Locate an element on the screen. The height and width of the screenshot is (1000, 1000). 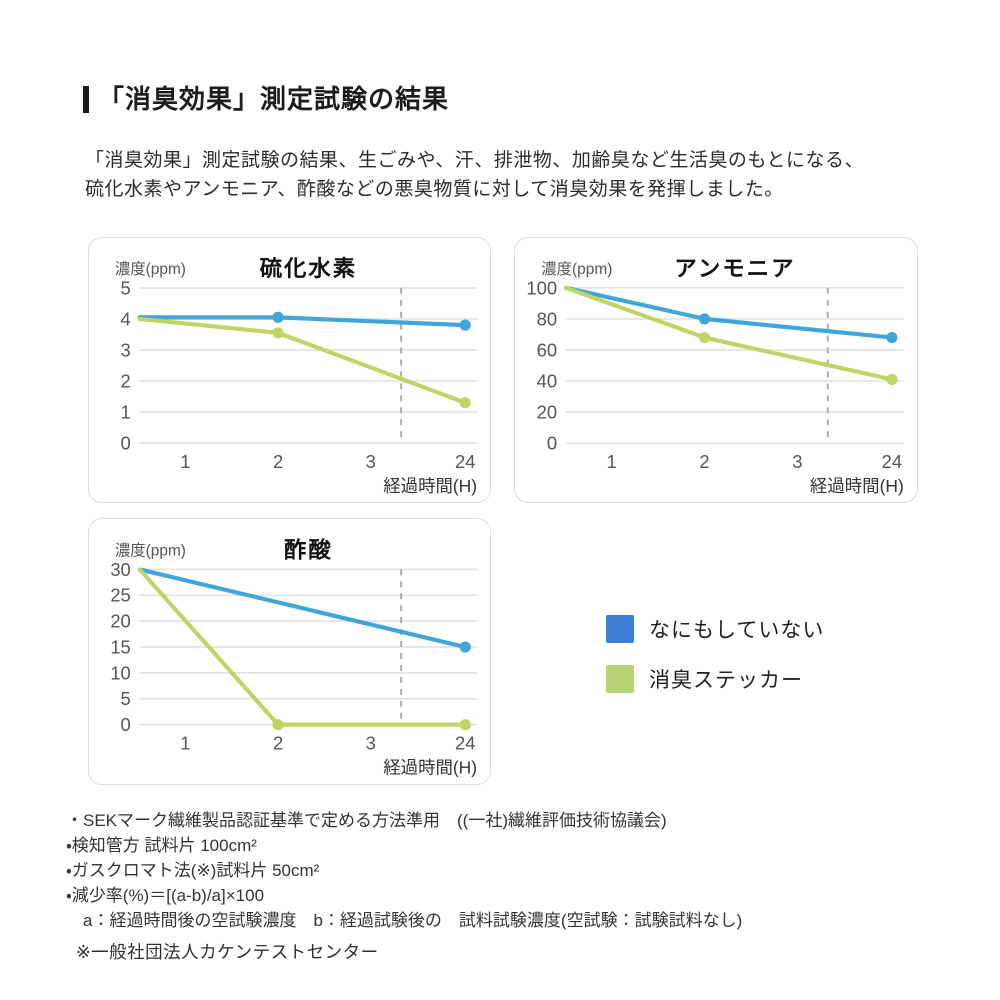
legend-swatch-green is located at coordinates (620, 679).